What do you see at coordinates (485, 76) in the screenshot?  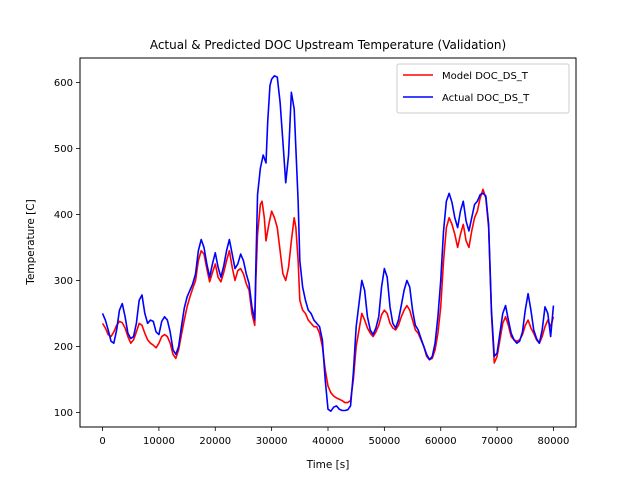 I see `legend-label-model: Model DOC_DS_T` at bounding box center [485, 76].